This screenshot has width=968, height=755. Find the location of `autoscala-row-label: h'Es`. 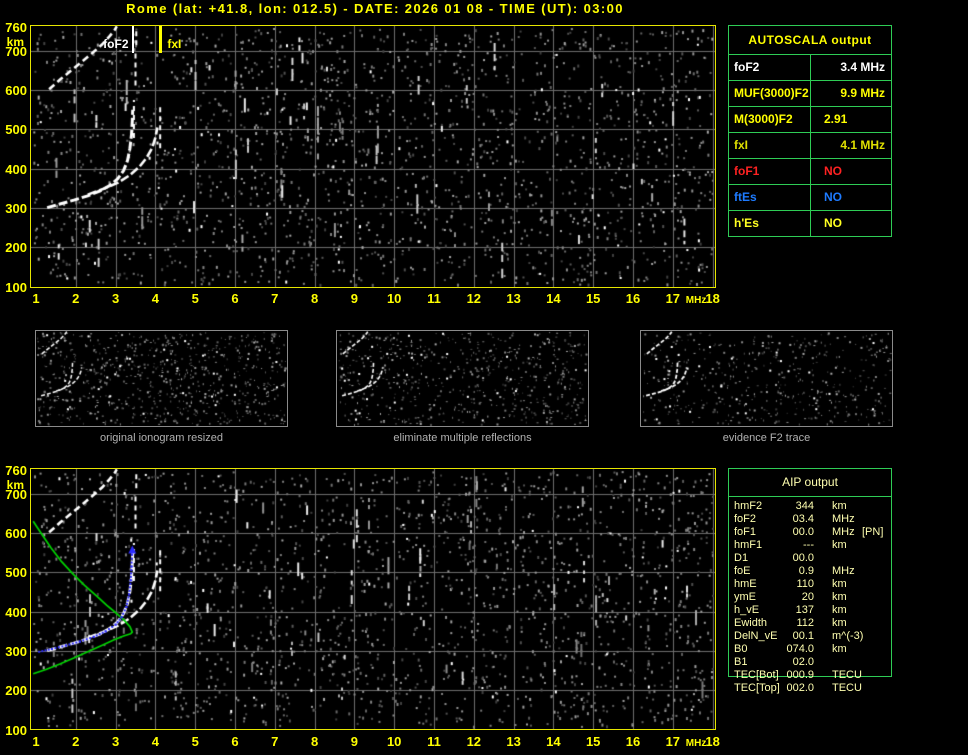

autoscala-row-label: h'Es is located at coordinates (770, 223).